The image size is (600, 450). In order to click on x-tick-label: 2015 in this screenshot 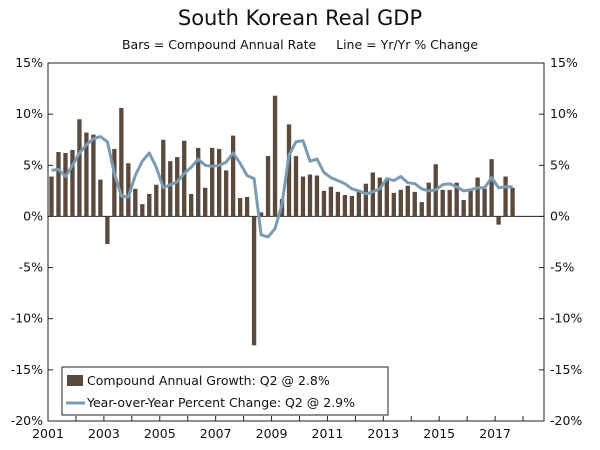, I will do `click(439, 433)`.